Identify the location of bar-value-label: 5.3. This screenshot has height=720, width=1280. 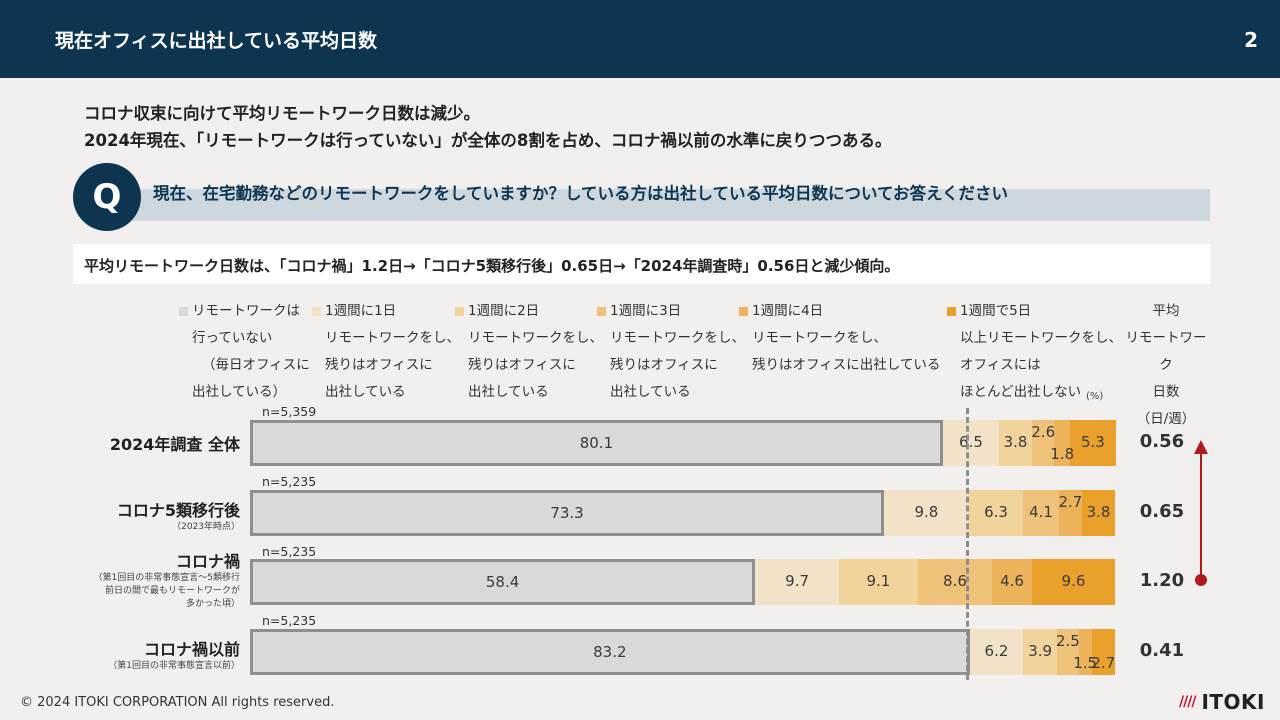
(1093, 442).